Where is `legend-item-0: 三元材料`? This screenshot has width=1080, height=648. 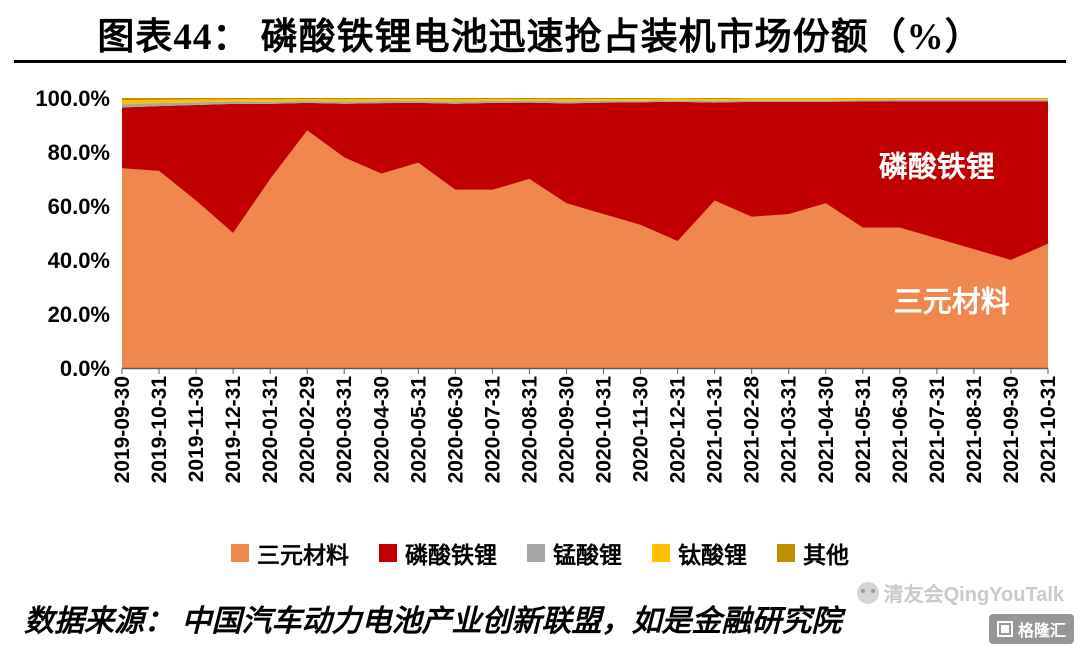
legend-item-0: 三元材料 is located at coordinates (290, 553).